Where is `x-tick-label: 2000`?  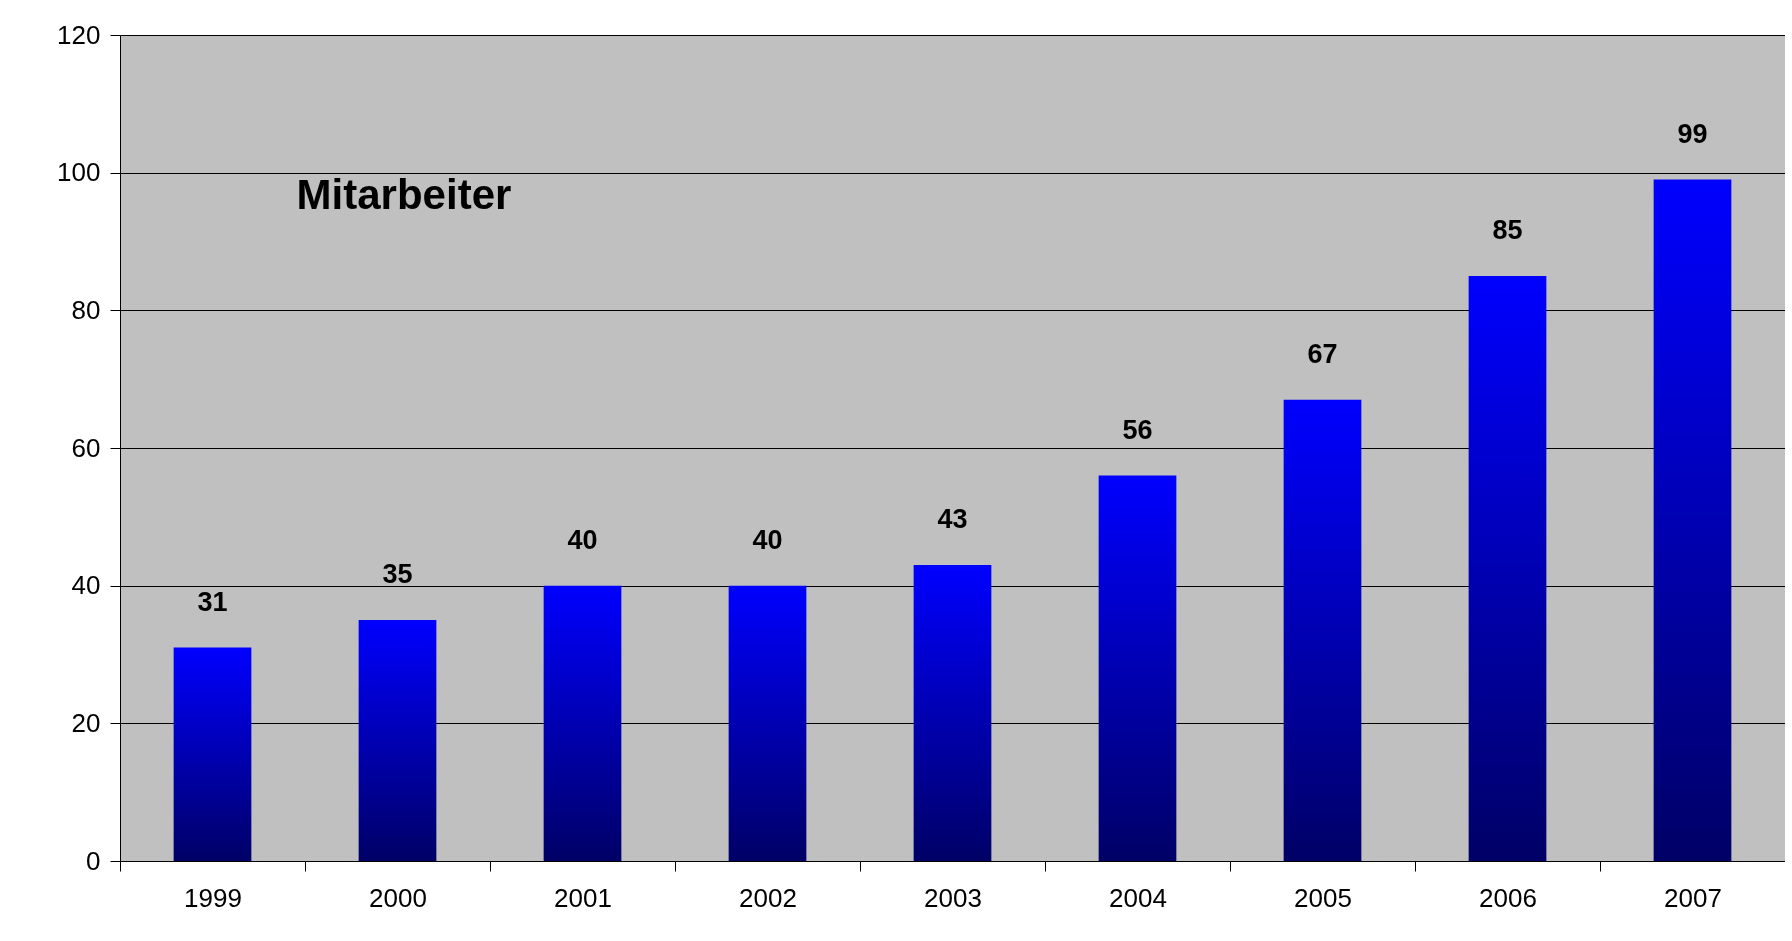 x-tick-label: 2000 is located at coordinates (398, 897).